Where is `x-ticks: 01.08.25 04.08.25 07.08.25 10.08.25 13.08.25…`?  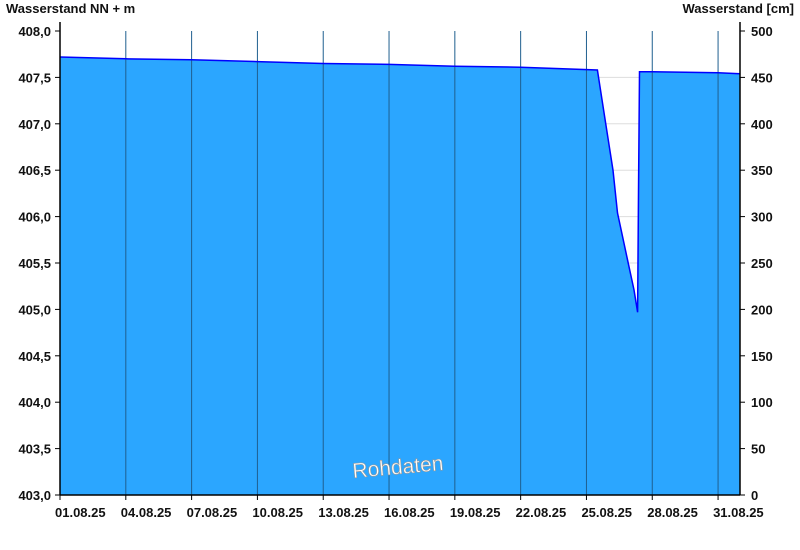 x-ticks: 01.08.25 04.08.25 07.08.25 10.08.25 13.08.25… is located at coordinates (409, 507).